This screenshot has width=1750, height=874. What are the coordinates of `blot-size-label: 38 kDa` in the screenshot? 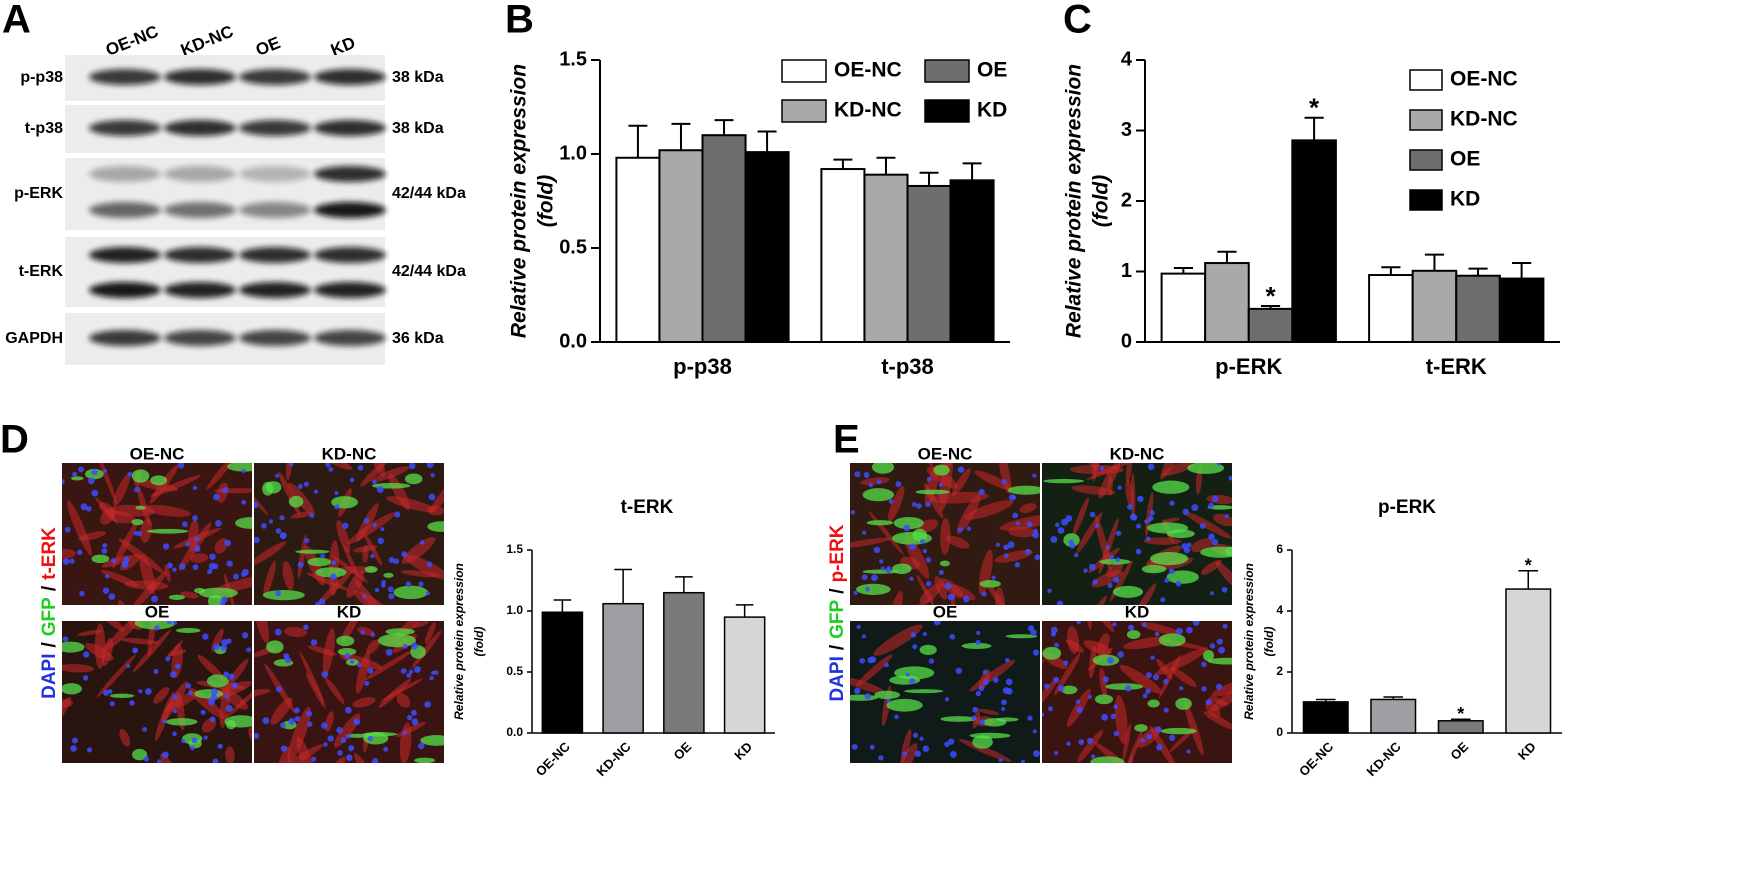 It's located at (418, 128).